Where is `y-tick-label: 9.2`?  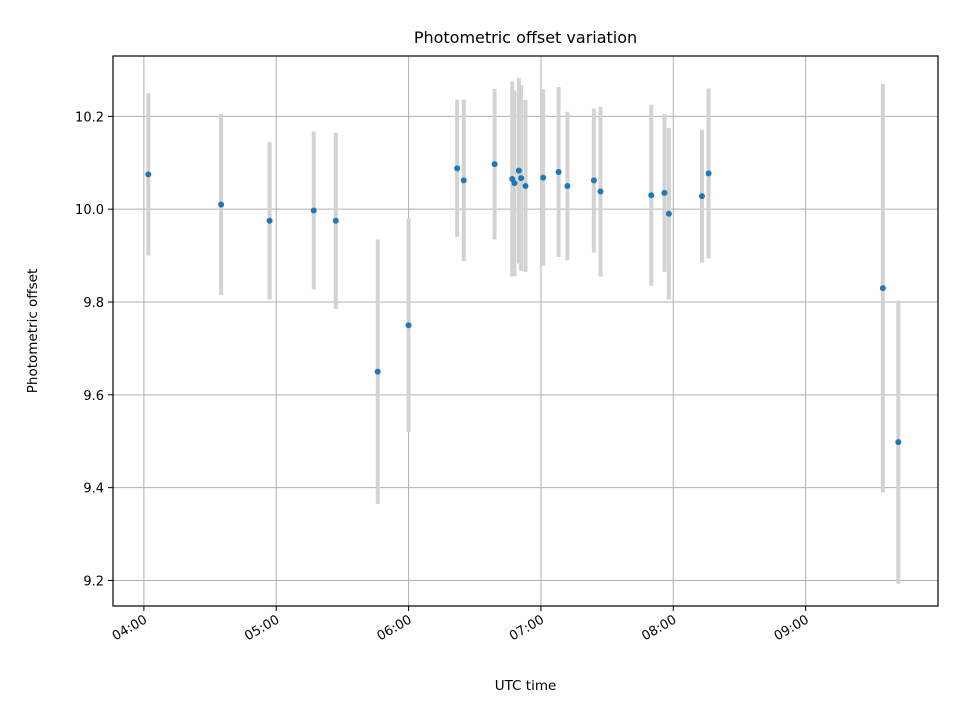 y-tick-label: 9.2 is located at coordinates (93, 581).